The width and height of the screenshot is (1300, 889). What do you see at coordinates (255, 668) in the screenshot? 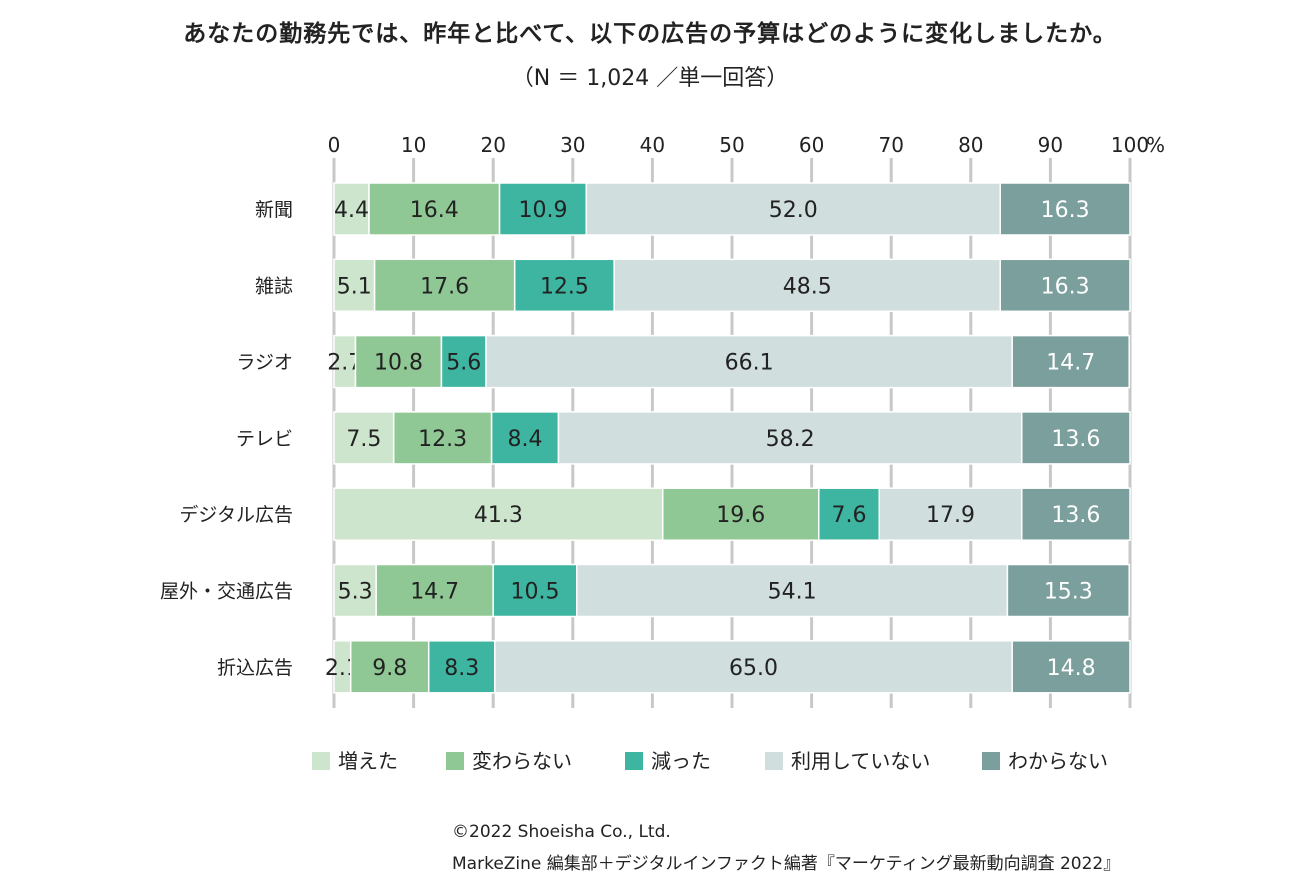
I see `category-label: 折込広告` at bounding box center [255, 668].